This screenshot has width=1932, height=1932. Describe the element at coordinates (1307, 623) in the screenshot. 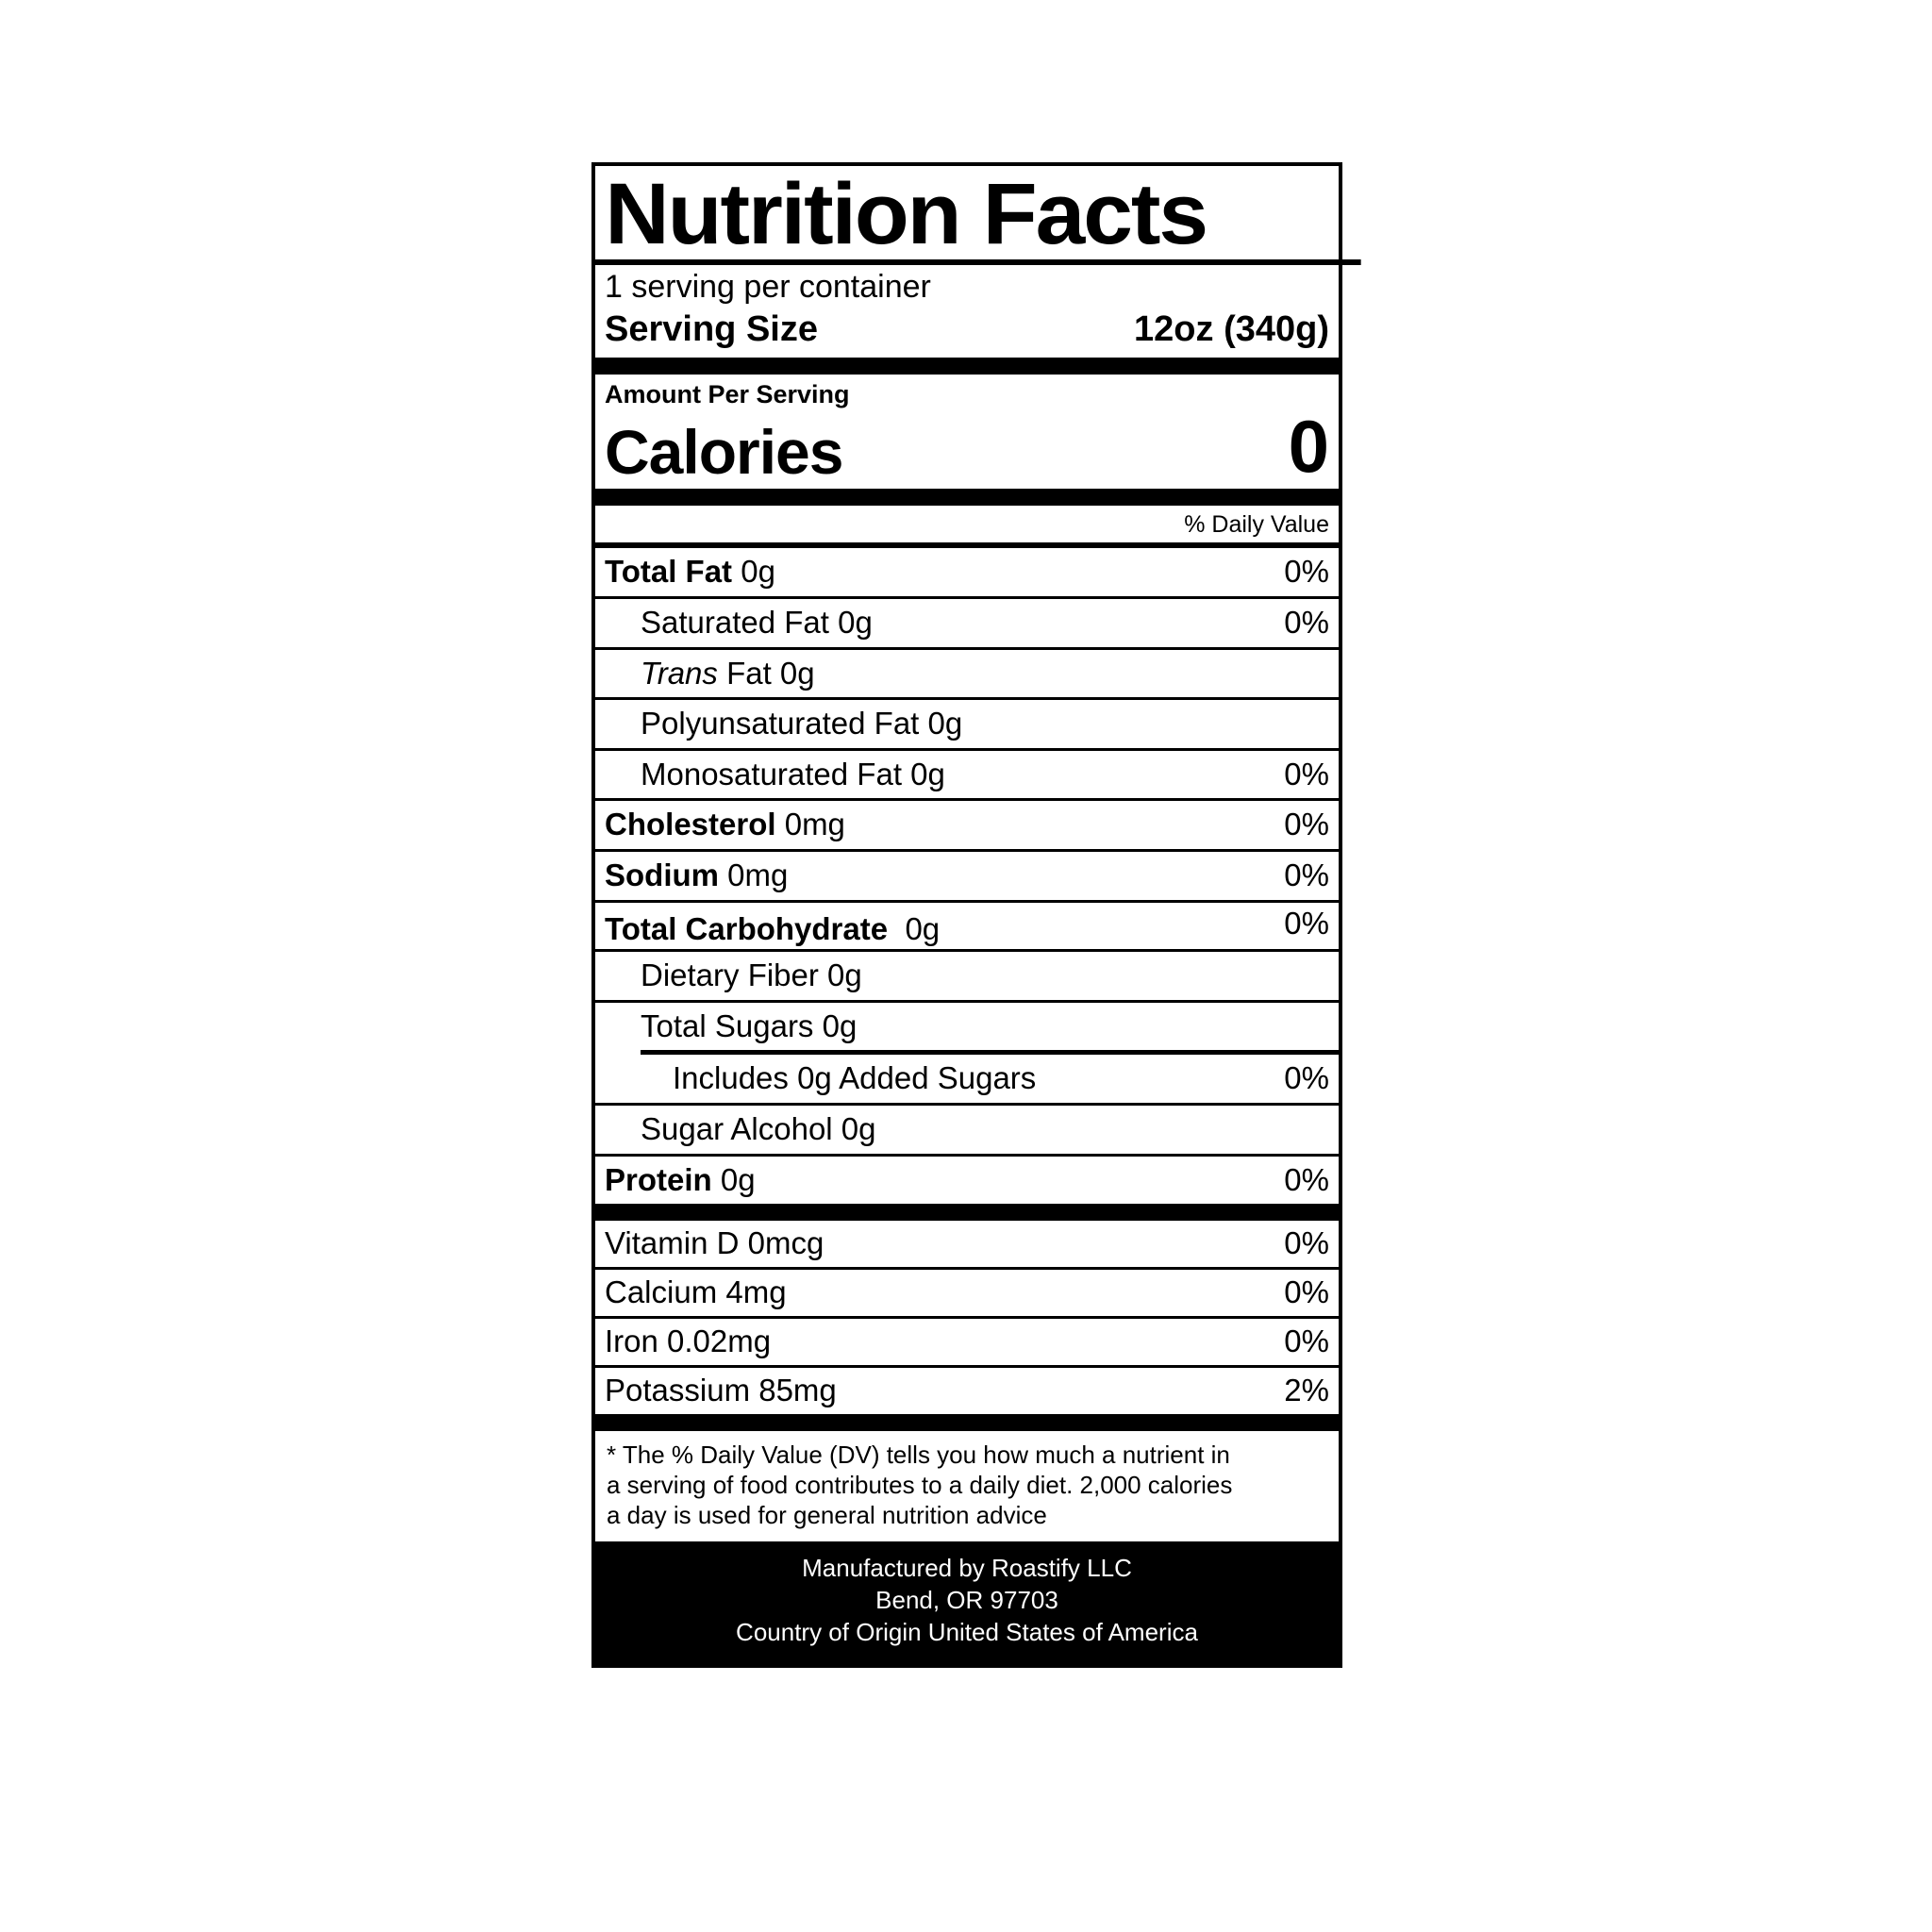

I see `row-saturated-fat-pct: 0%` at that location.